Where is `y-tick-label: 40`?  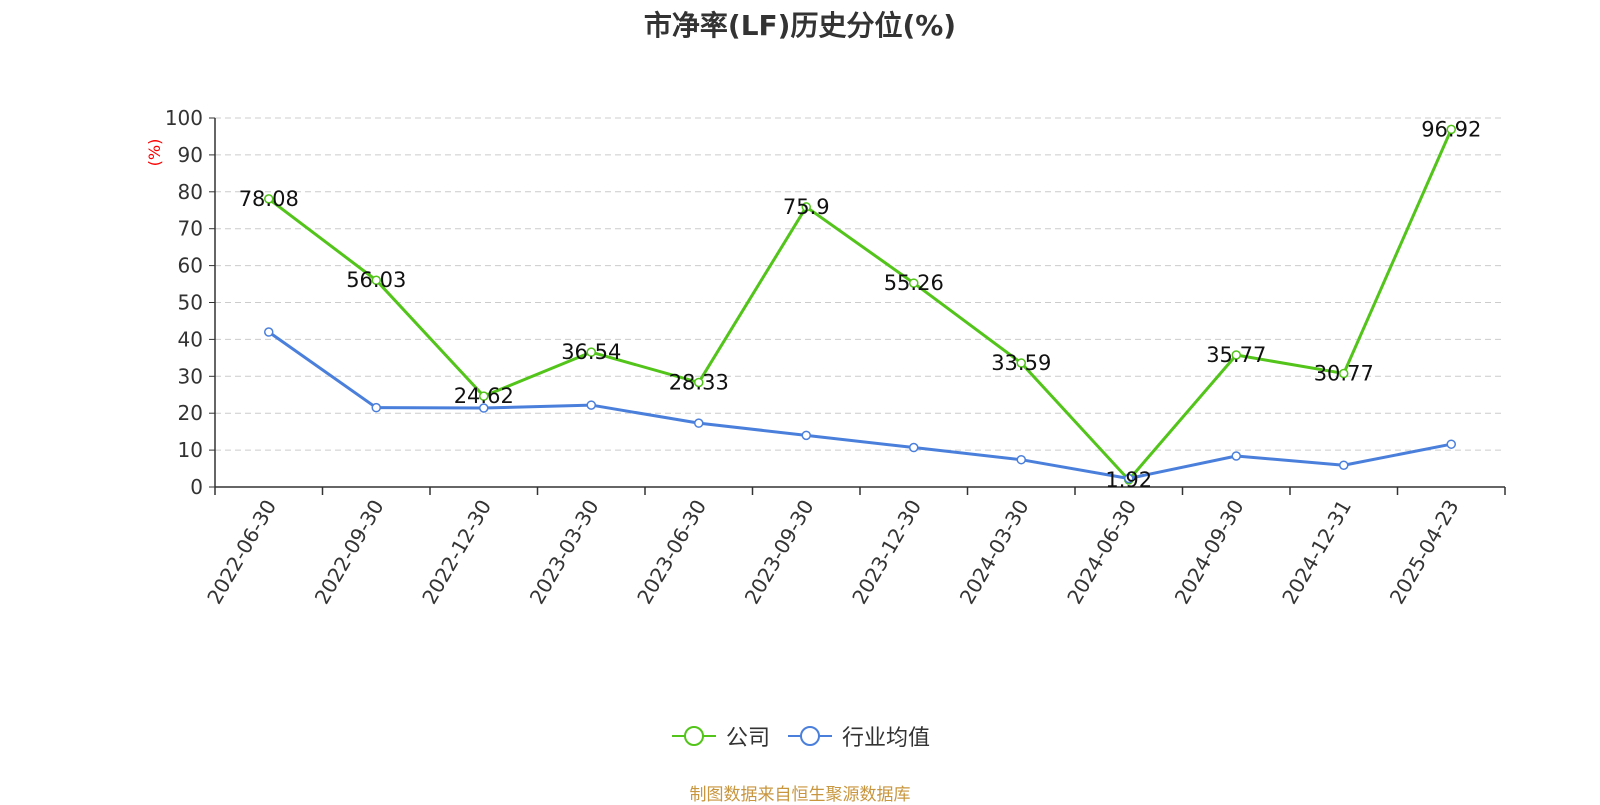 y-tick-label: 40 is located at coordinates (190, 339).